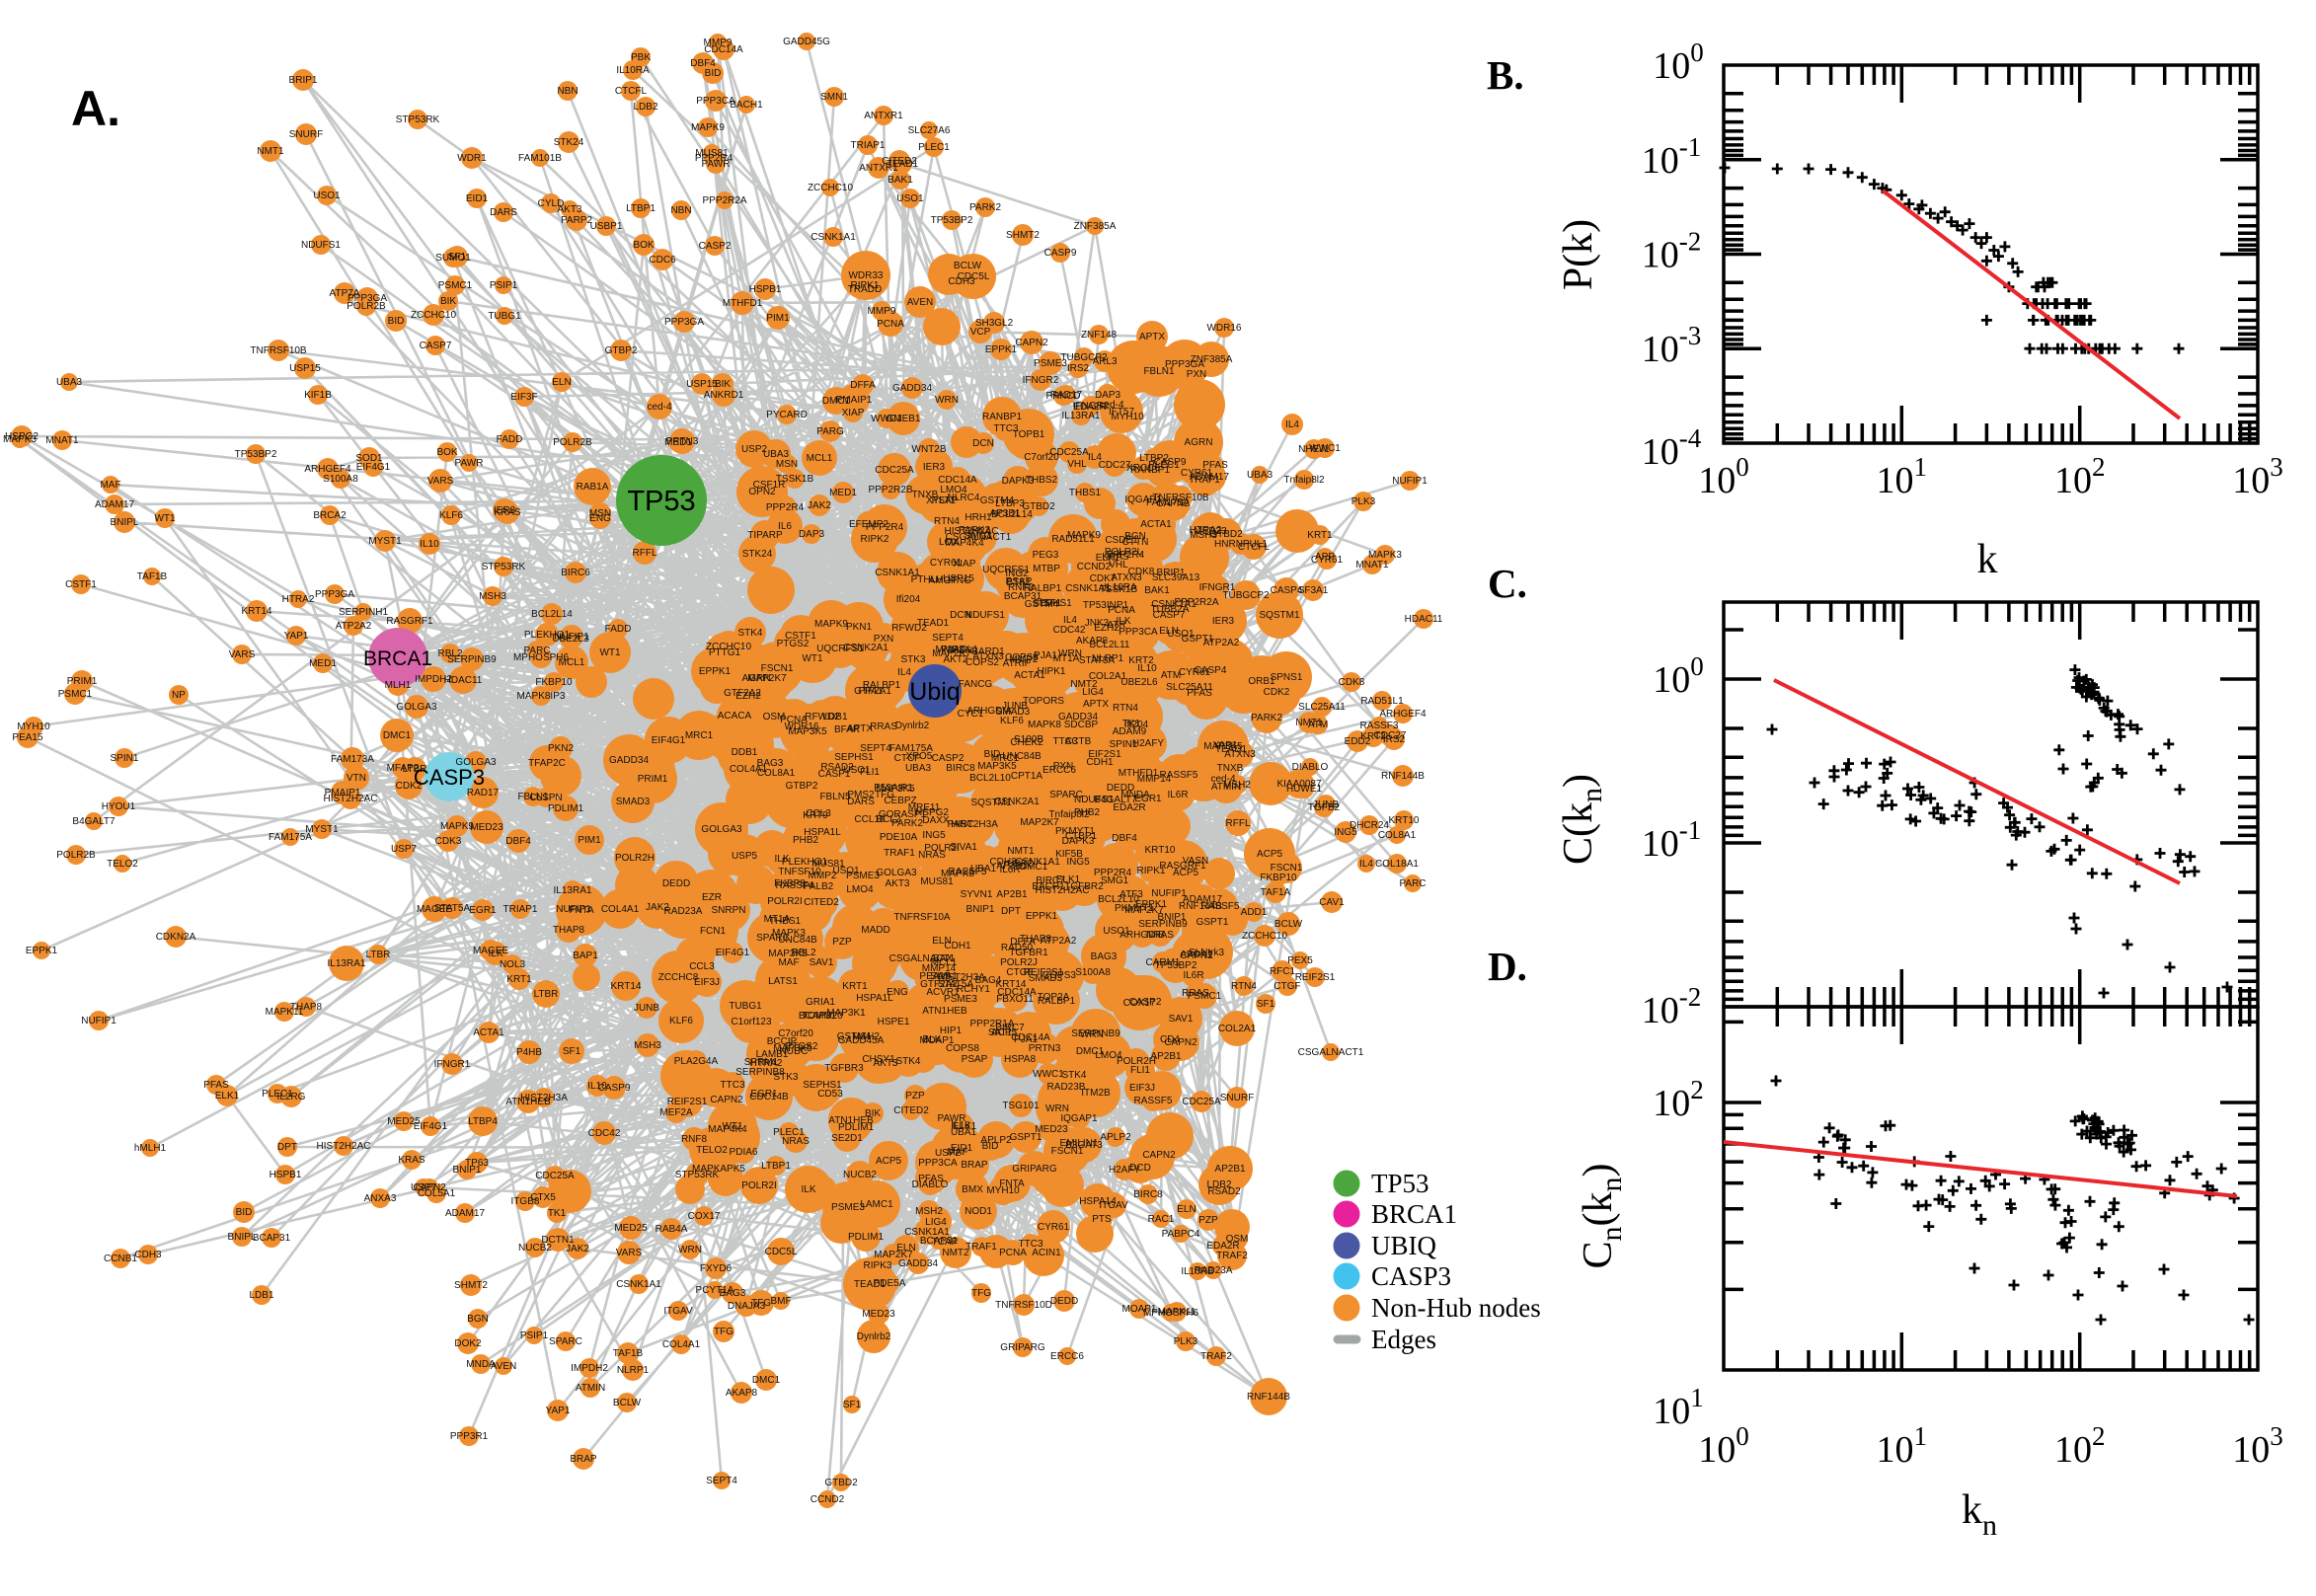 This screenshot has width=2316, height=1596. What do you see at coordinates (988, 651) in the screenshot?
I see `svg-text: BARD1` at bounding box center [988, 651].